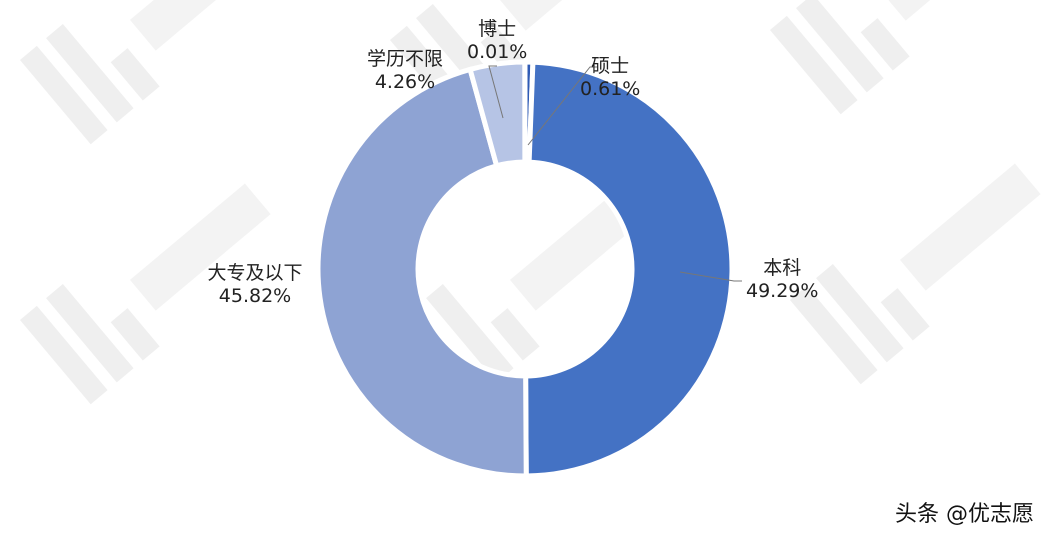  I want to click on slice-label-name: 大专及以下, so click(255, 273).